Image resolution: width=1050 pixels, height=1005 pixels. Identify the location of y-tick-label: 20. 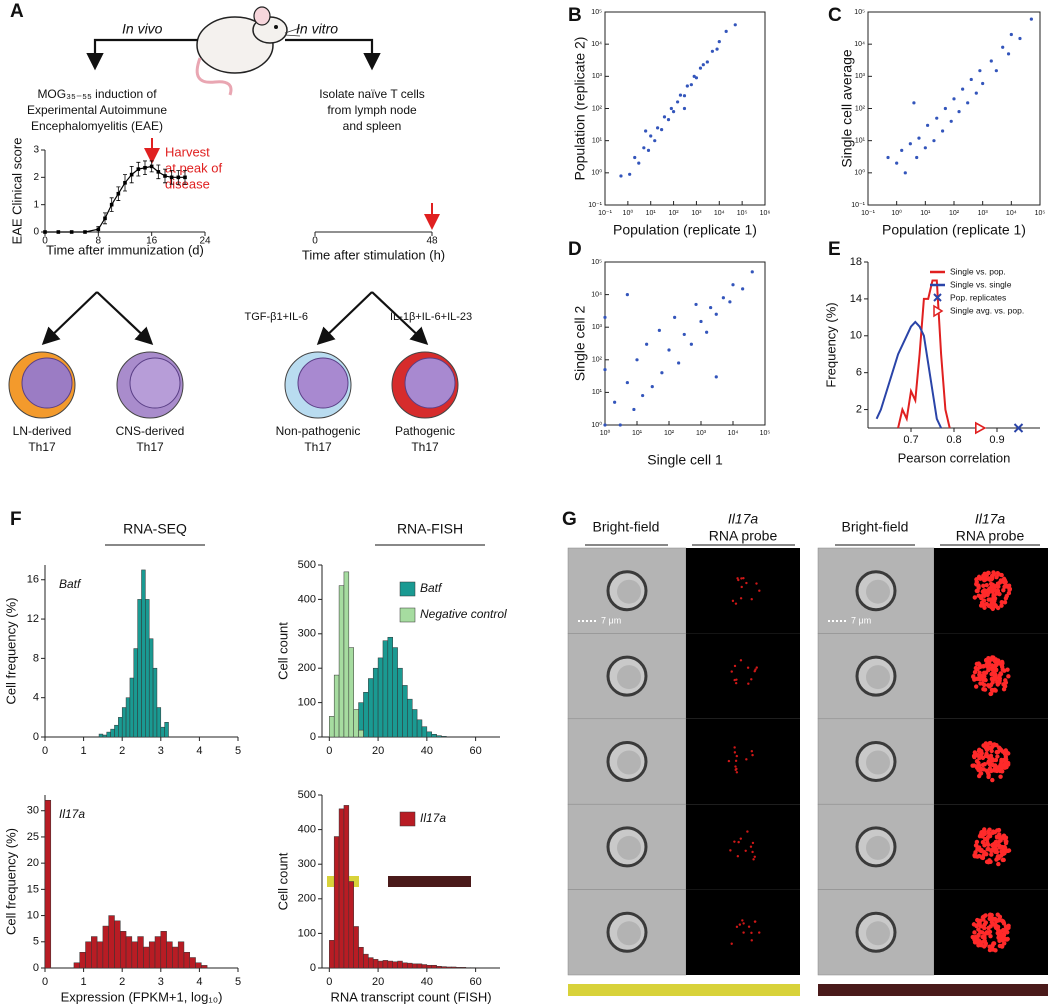
(33, 863).